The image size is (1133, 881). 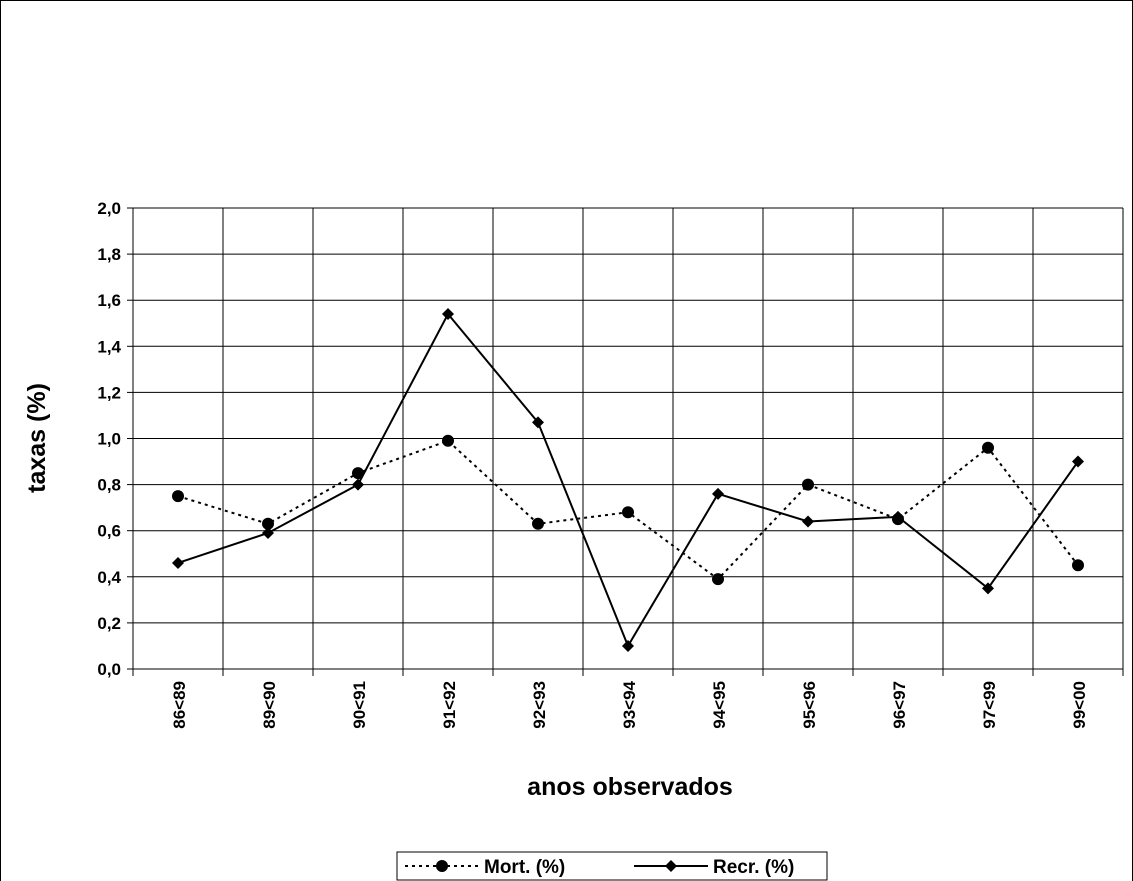 I want to click on legend: Mort. (%) Recr. (%), so click(x=612, y=866).